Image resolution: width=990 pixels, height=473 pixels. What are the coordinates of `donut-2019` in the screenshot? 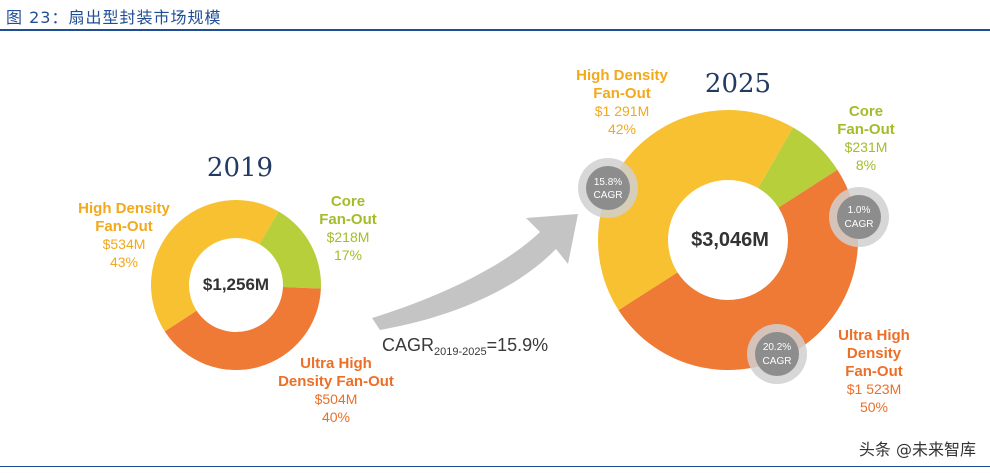 It's located at (235, 285).